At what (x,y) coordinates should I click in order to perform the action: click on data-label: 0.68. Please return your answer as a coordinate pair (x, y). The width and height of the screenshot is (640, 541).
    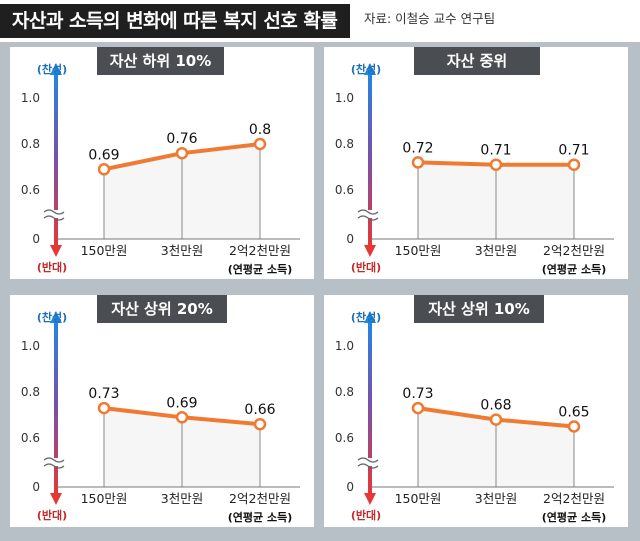
    Looking at the image, I should click on (495, 406).